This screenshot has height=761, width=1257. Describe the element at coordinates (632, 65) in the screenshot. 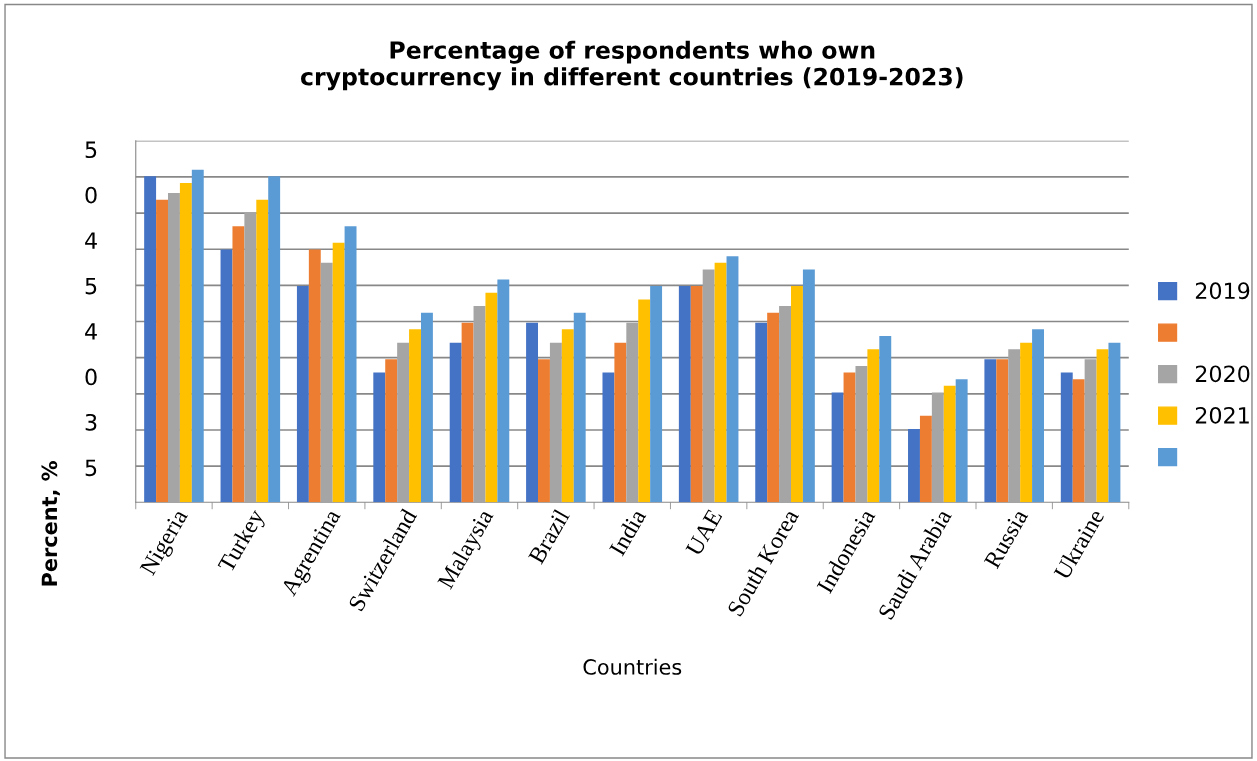

I see `chart-title: Percentage of respondents who own cryptocurrency in different countries (2019-2023)` at that location.